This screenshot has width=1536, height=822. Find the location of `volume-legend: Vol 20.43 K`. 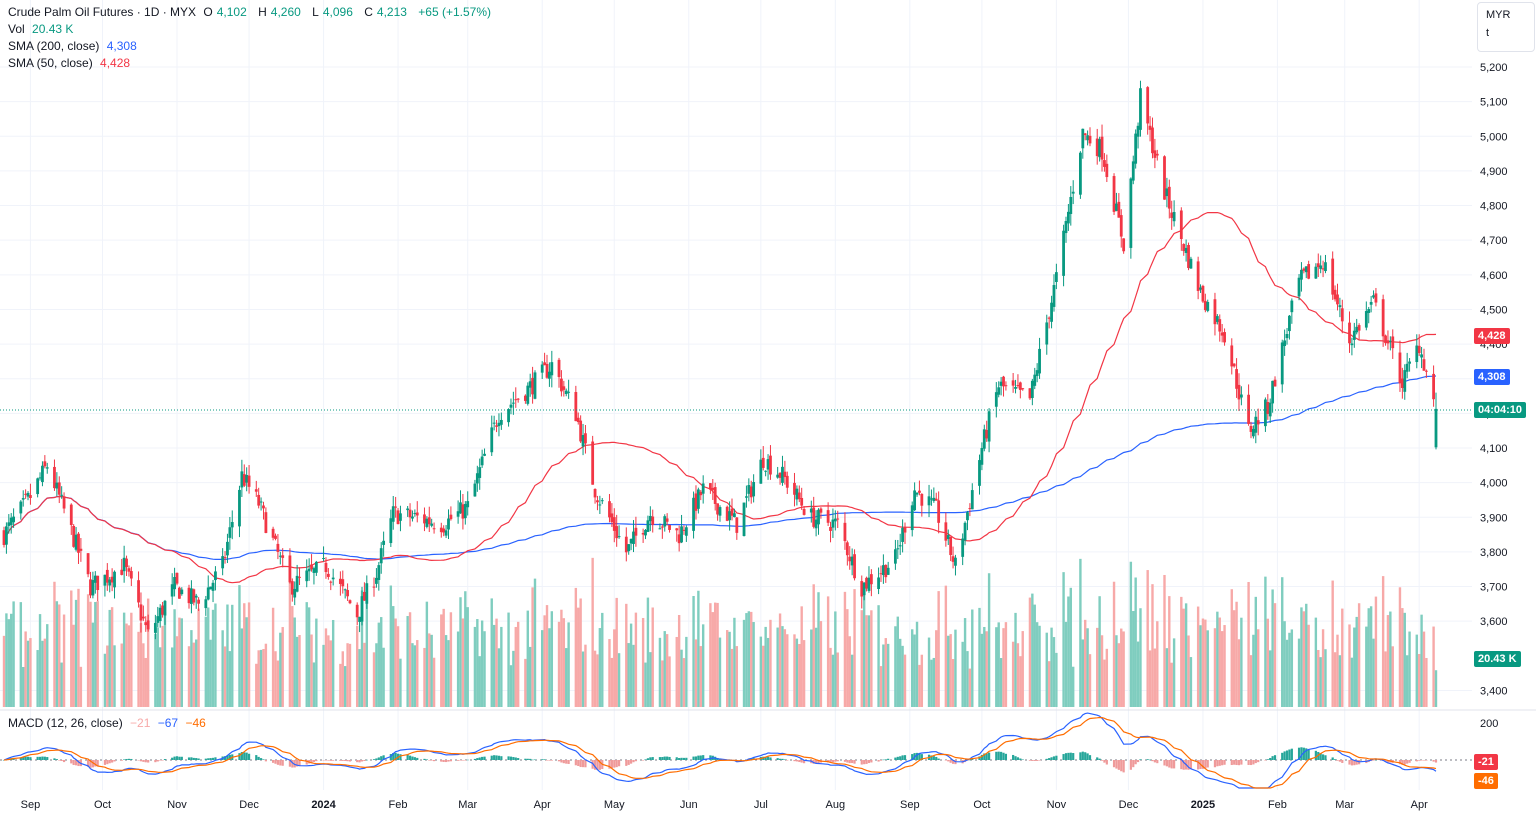

volume-legend: Vol 20.43 K is located at coordinates (42, 29).